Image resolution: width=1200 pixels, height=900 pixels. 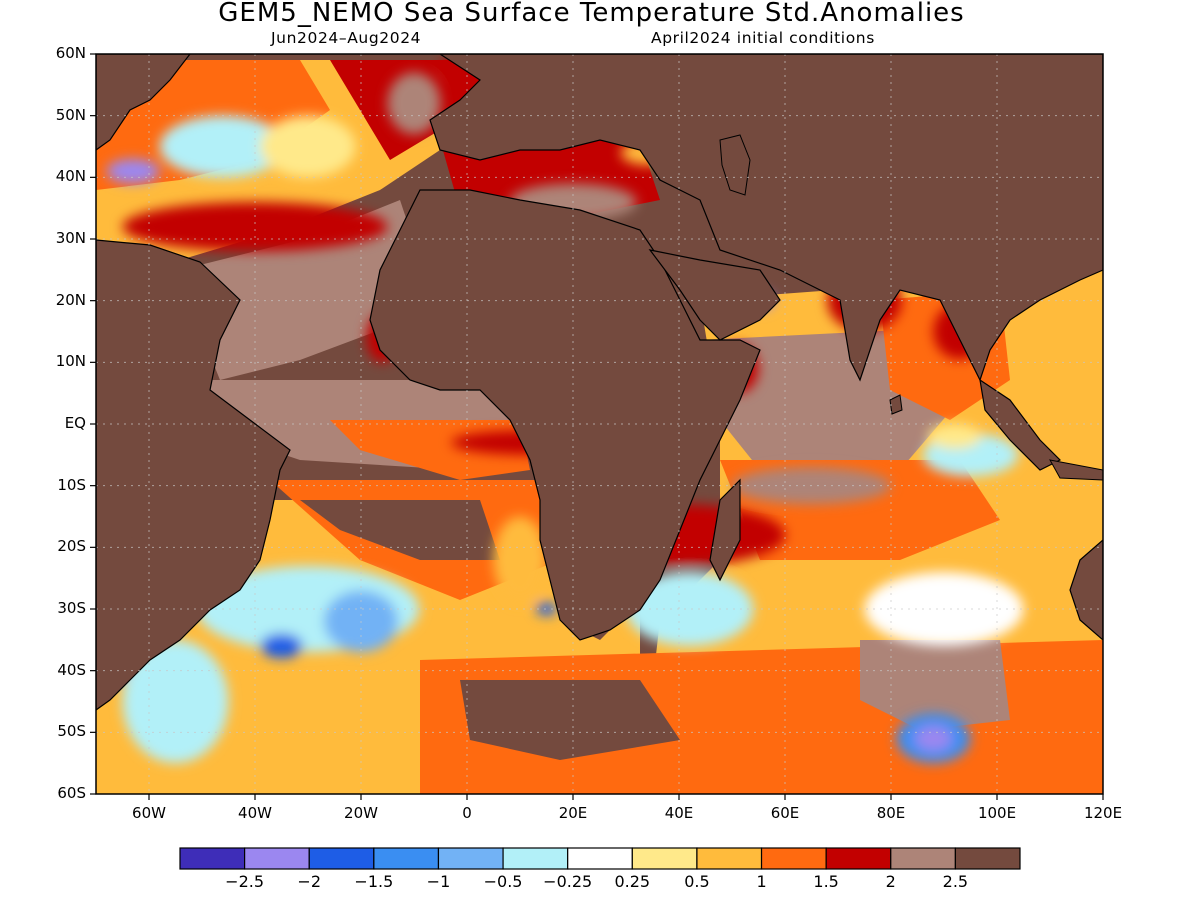 I want to click on colorbar-label-3: −1, so click(x=438, y=881).